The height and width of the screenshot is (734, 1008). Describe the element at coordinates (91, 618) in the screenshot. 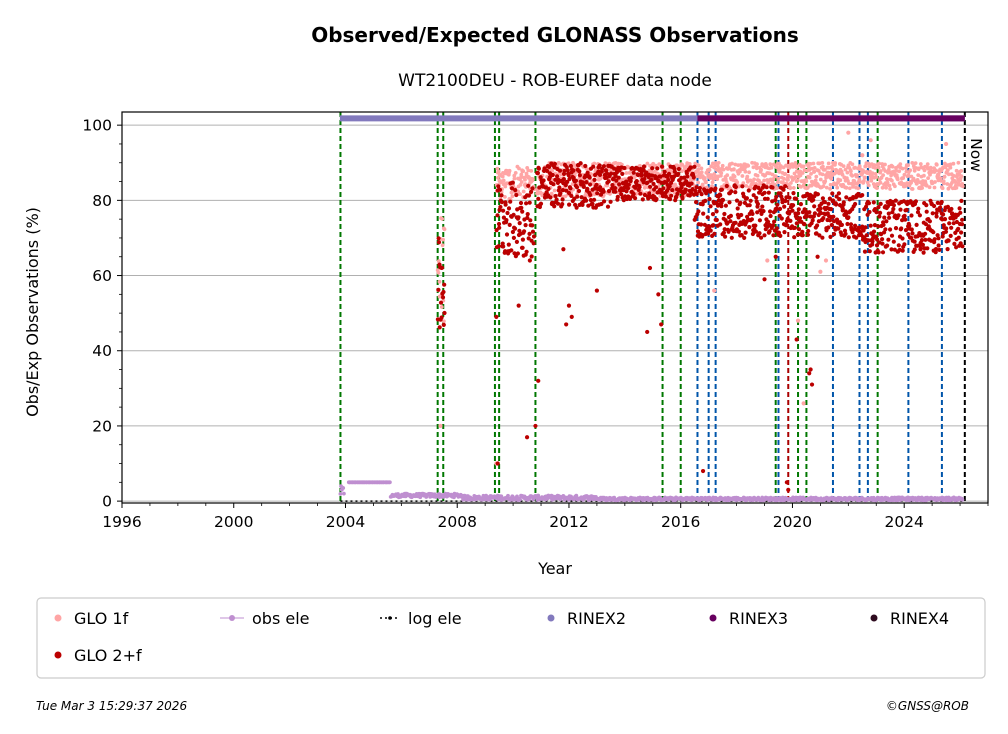

I see `legend-item: GLO 1f` at that location.